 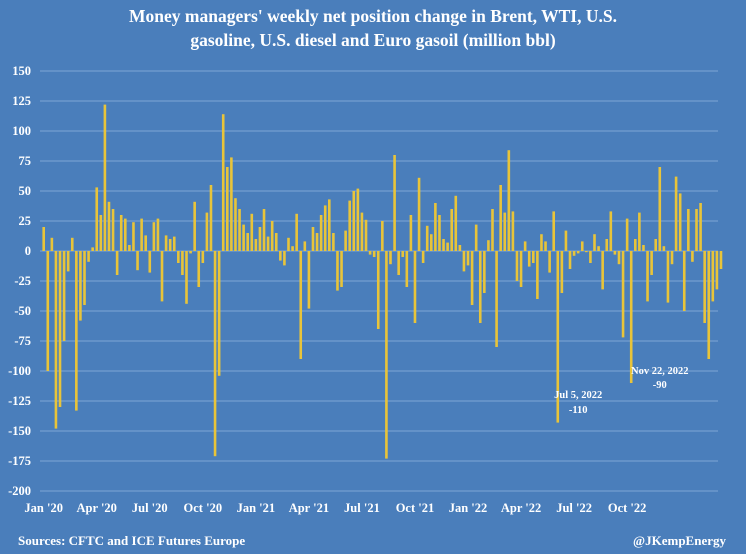 What do you see at coordinates (22, 341) in the screenshot?
I see `y-tick-label: -75` at bounding box center [22, 341].